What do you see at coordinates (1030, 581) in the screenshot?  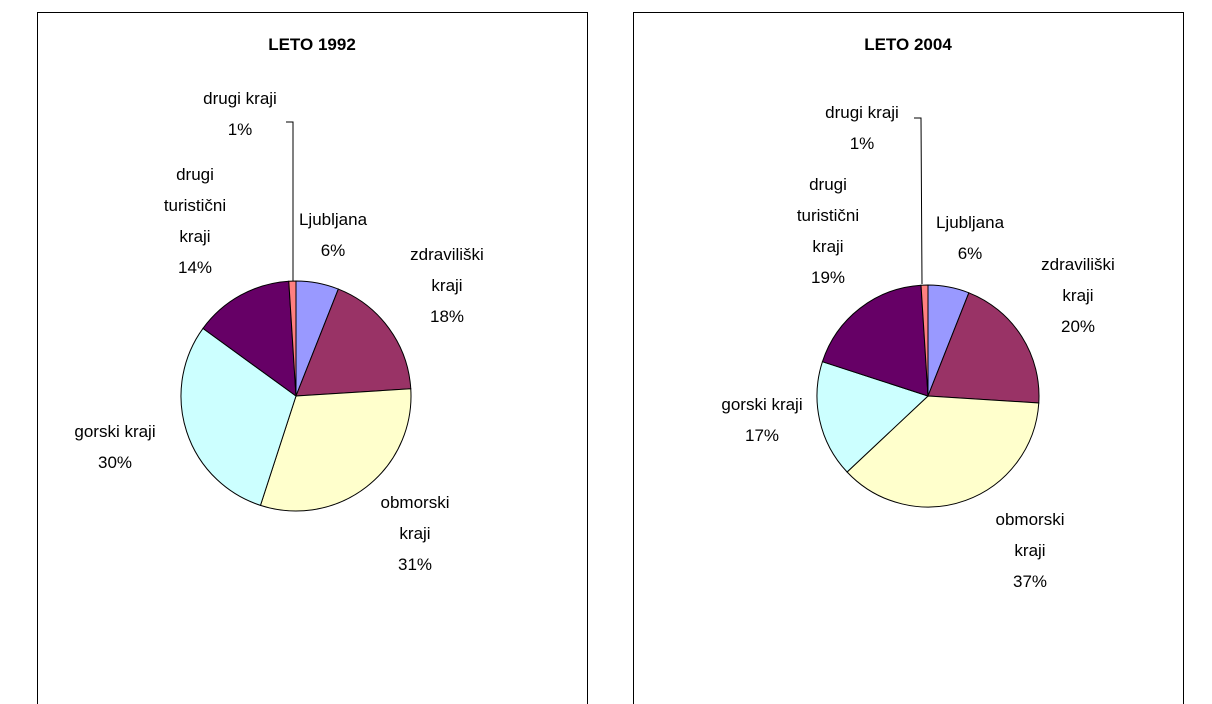 I see `slice-value-label: 37%` at bounding box center [1030, 581].